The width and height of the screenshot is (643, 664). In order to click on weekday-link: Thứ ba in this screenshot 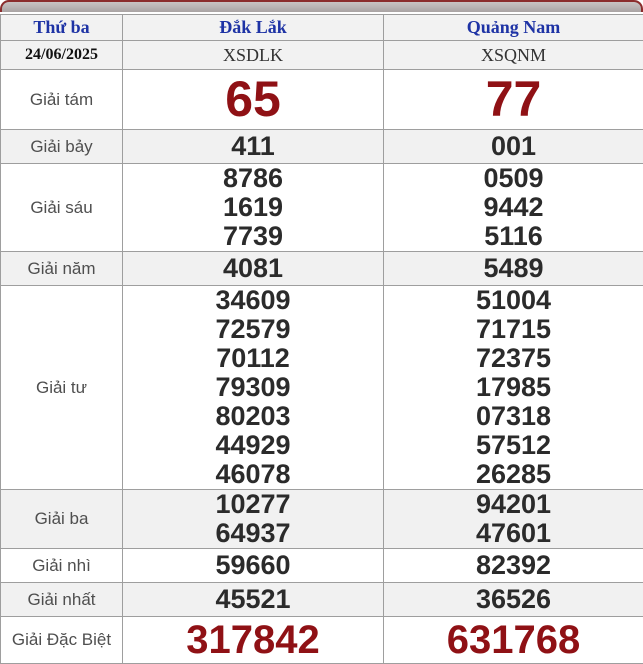, I will do `click(62, 28)`.